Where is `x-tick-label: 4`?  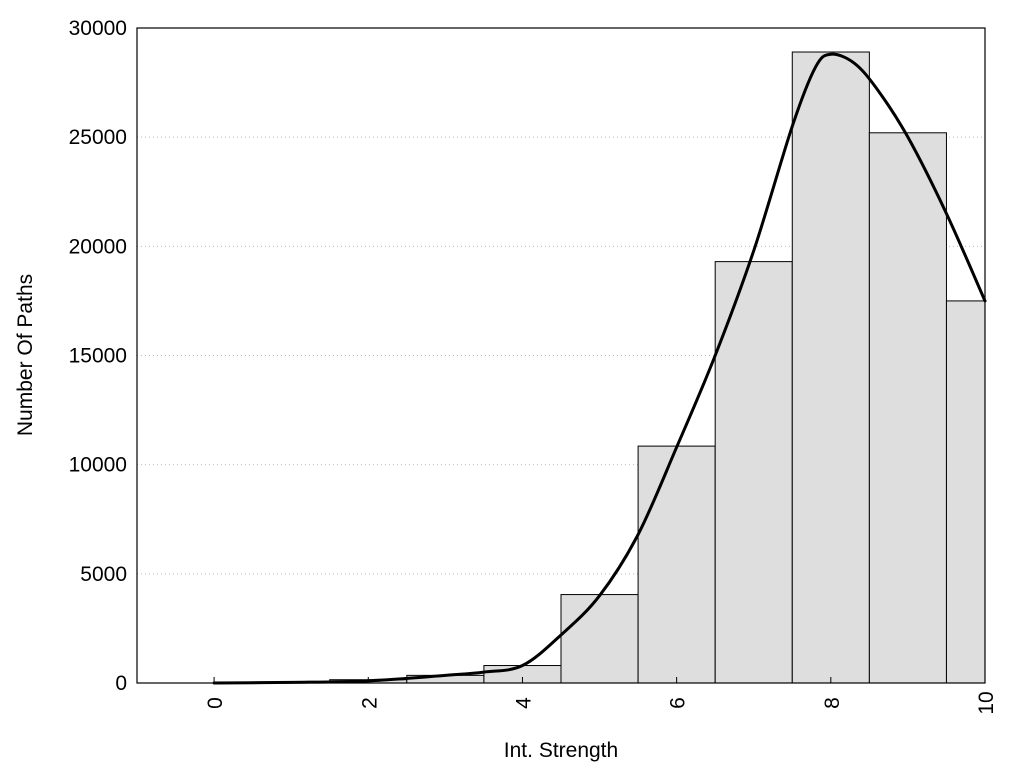 x-tick-label: 4 is located at coordinates (523, 703).